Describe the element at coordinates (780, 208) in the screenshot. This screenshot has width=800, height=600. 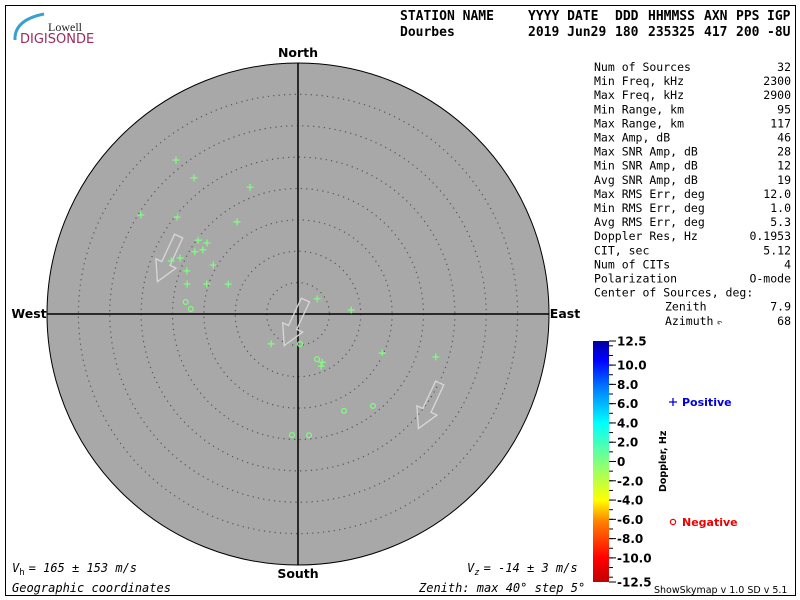
I see `stat-value: 1.0` at that location.